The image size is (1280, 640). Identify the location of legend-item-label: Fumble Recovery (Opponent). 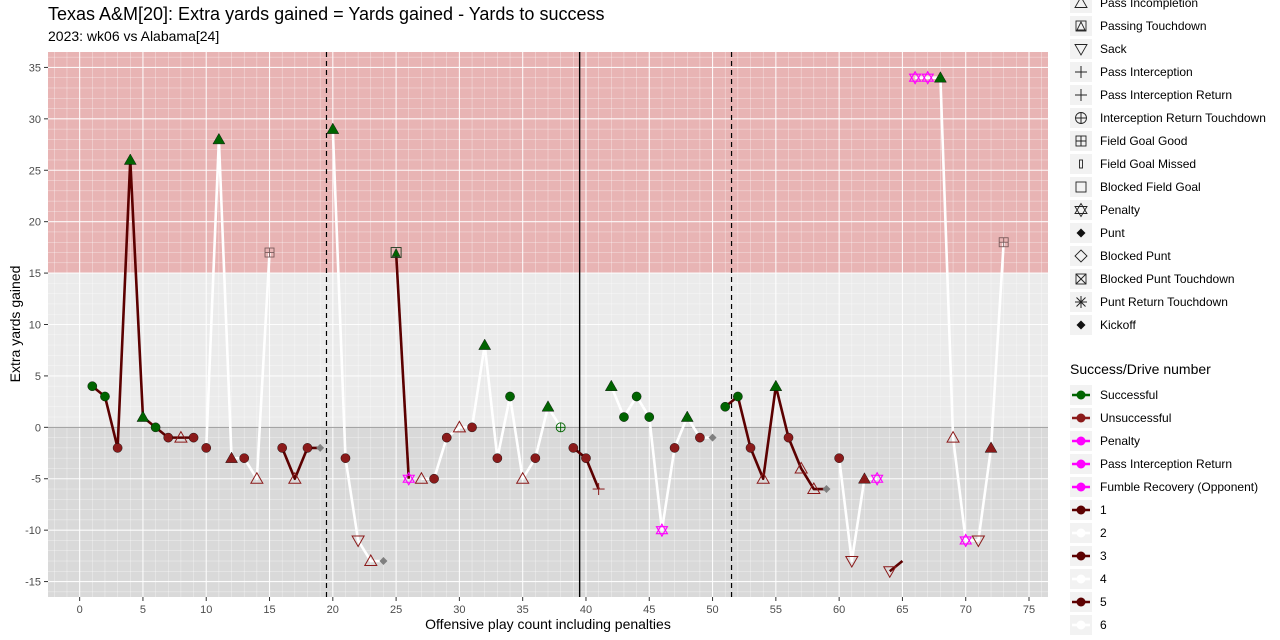
(1179, 487).